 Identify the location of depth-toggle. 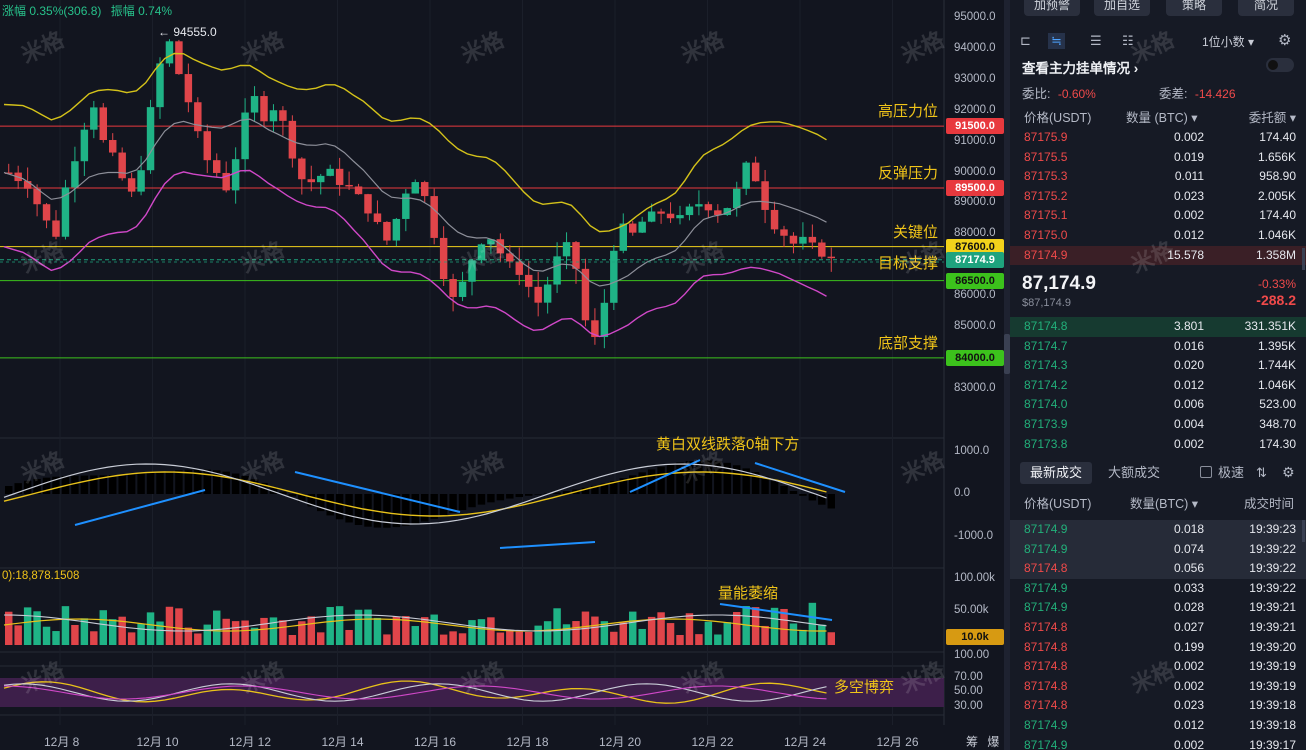
(1280, 65).